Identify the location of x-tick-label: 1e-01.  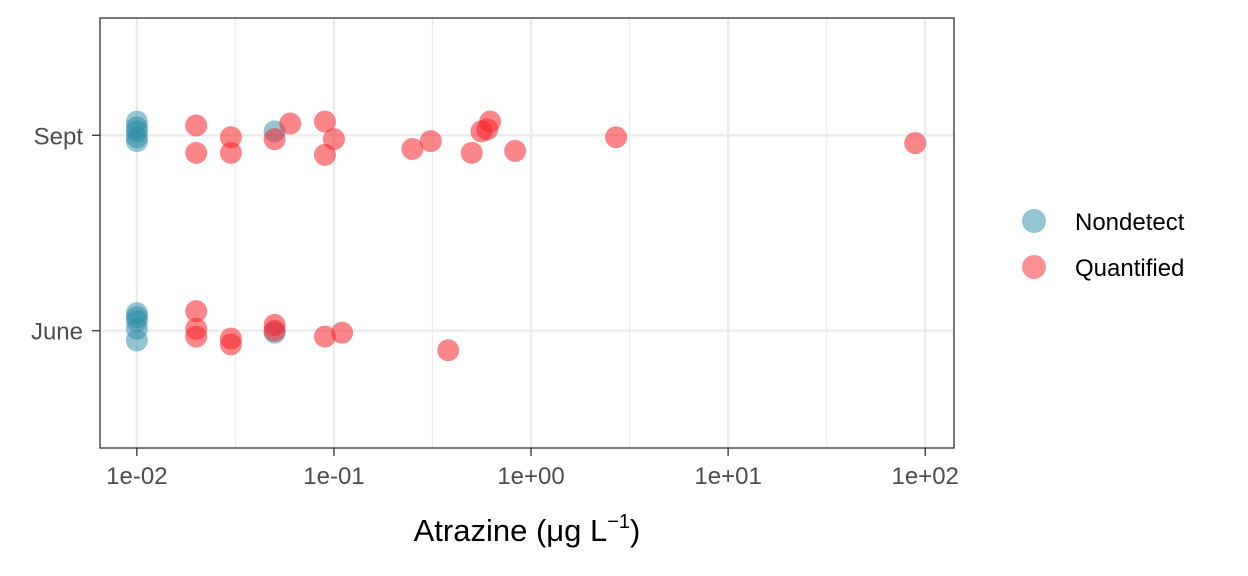
(333, 476).